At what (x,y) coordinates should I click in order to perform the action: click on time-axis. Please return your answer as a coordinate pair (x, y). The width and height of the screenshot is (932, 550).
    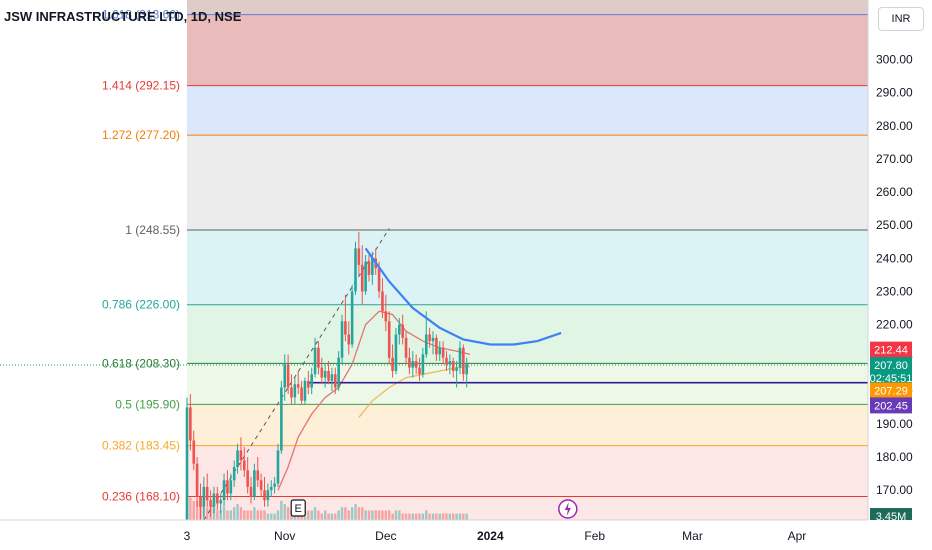
    Looking at the image, I should click on (466, 535).